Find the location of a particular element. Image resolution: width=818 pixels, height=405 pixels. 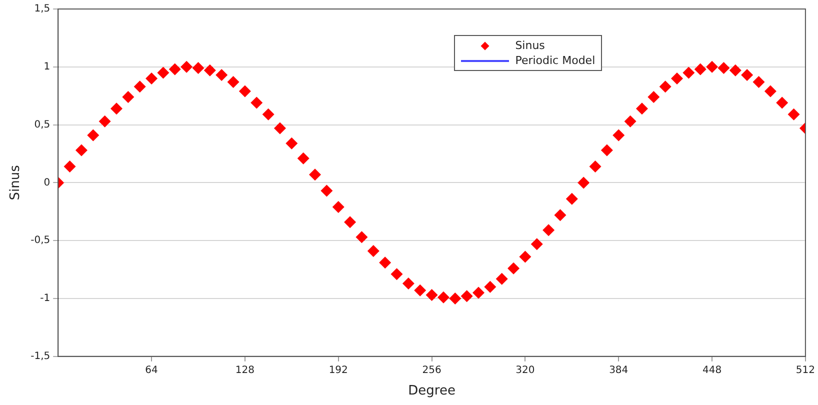

legend-label: Sinus is located at coordinates (530, 45).